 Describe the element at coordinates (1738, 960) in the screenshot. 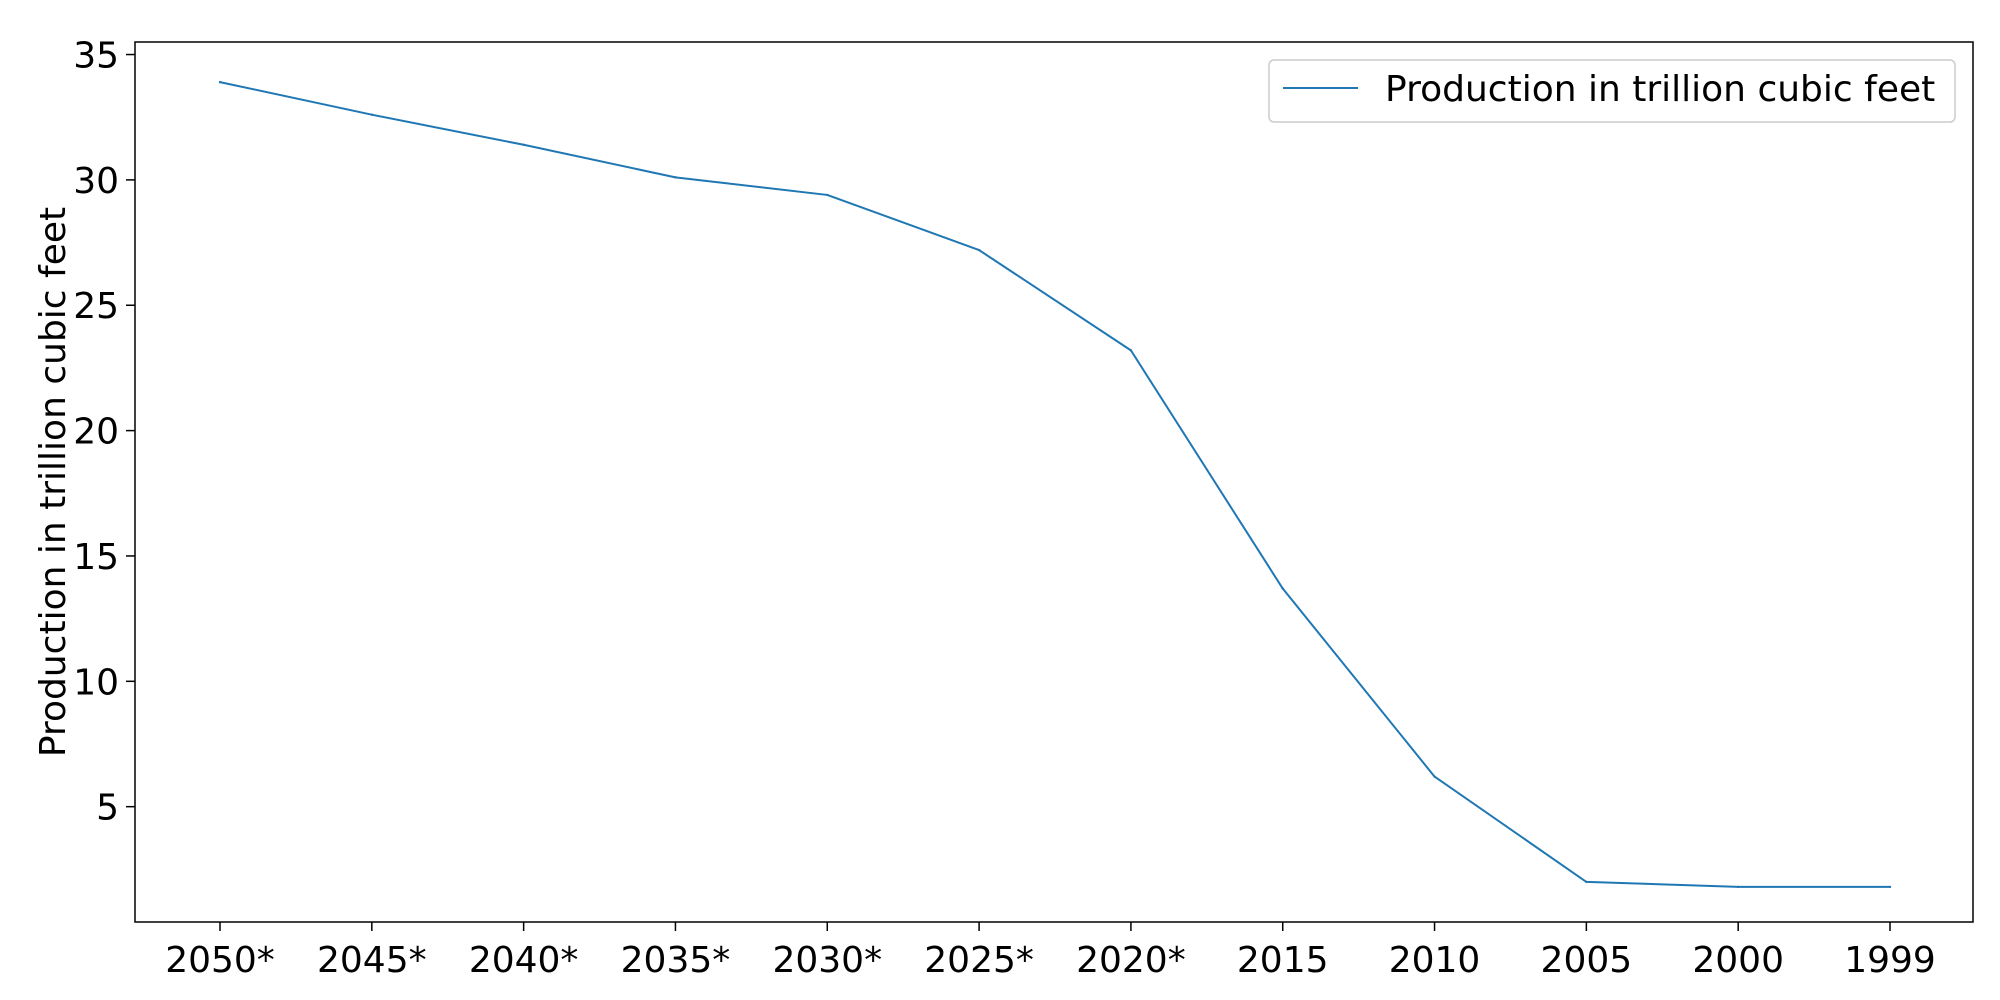

I see `x-tick-label: 2000` at that location.